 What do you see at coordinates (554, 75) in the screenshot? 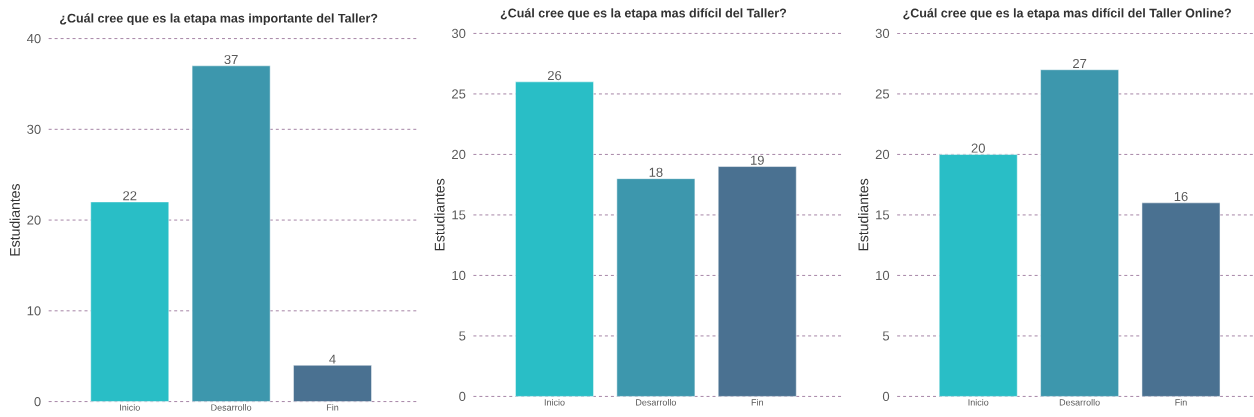
I see `data-label: 26` at bounding box center [554, 75].